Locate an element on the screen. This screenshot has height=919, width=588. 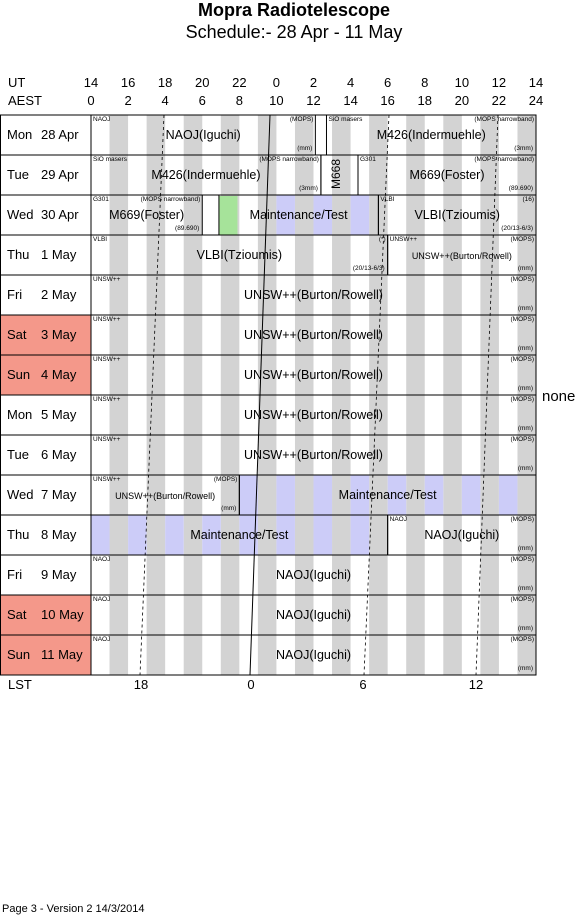
day-label: Sat 10 May is located at coordinates (45, 615).